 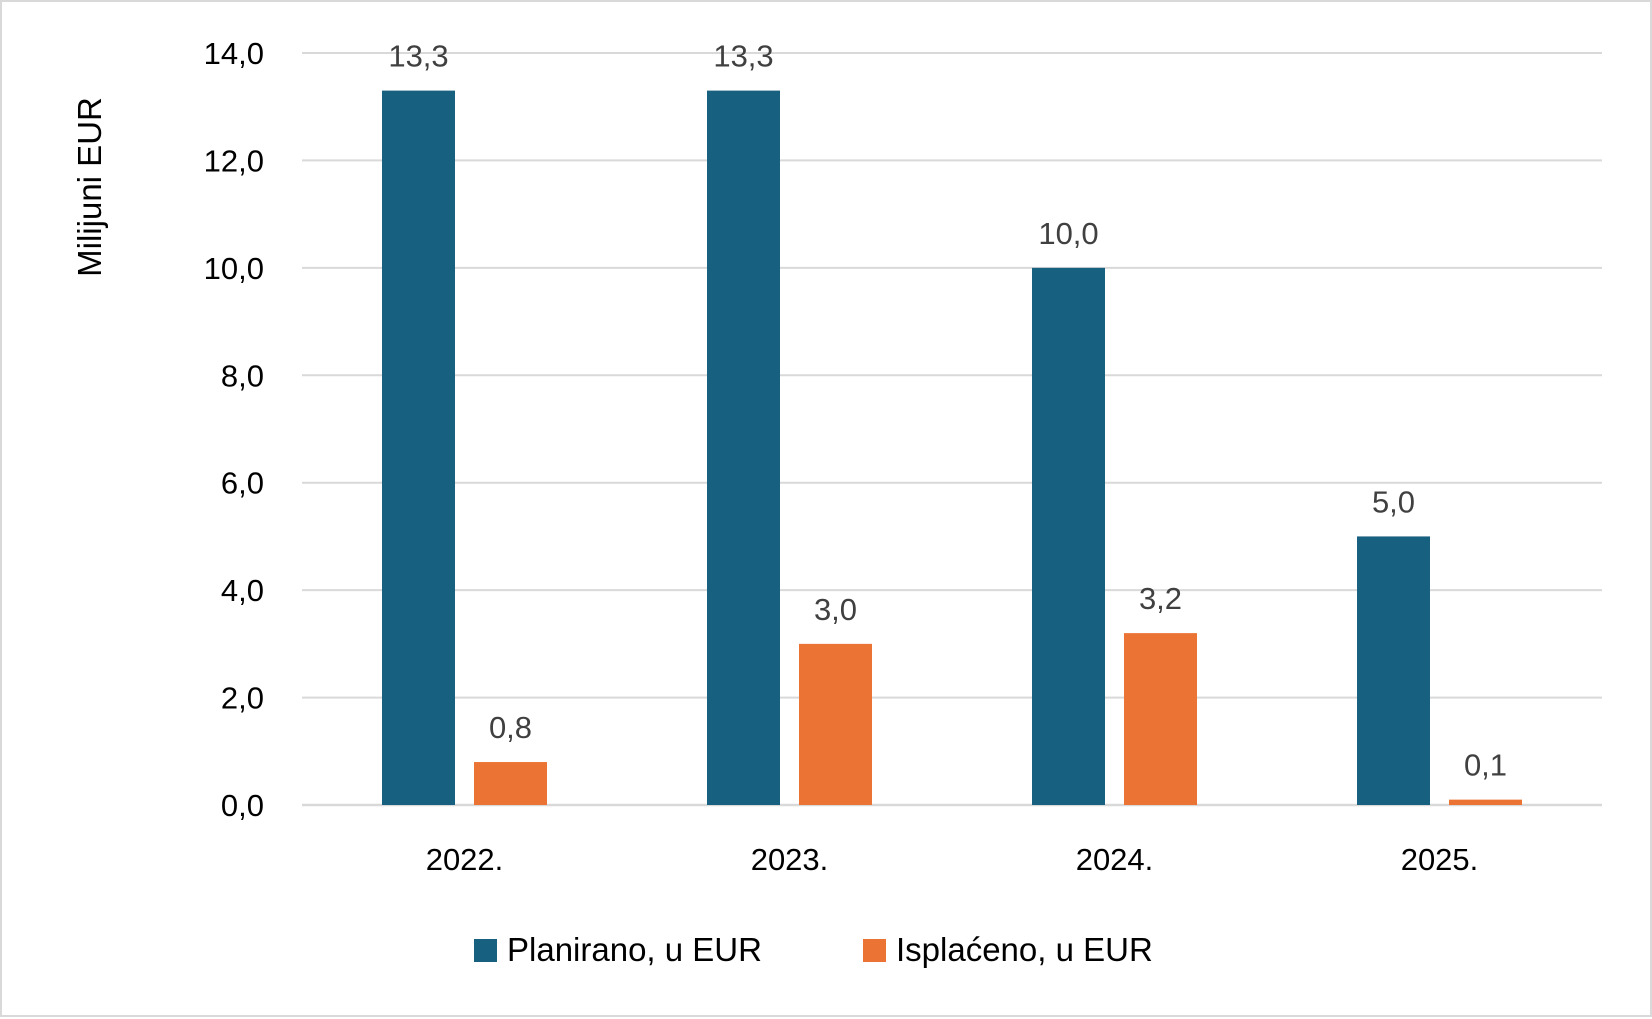 What do you see at coordinates (234, 53) in the screenshot?
I see `y-tick-label: 14,0` at bounding box center [234, 53].